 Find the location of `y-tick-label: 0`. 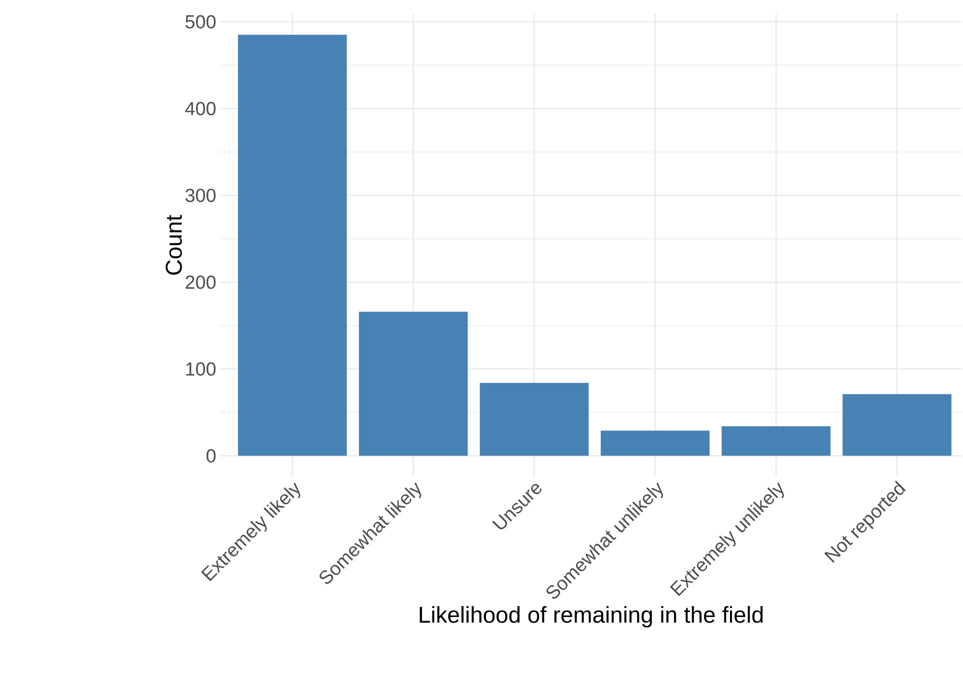

y-tick-label: 0 is located at coordinates (211, 455).